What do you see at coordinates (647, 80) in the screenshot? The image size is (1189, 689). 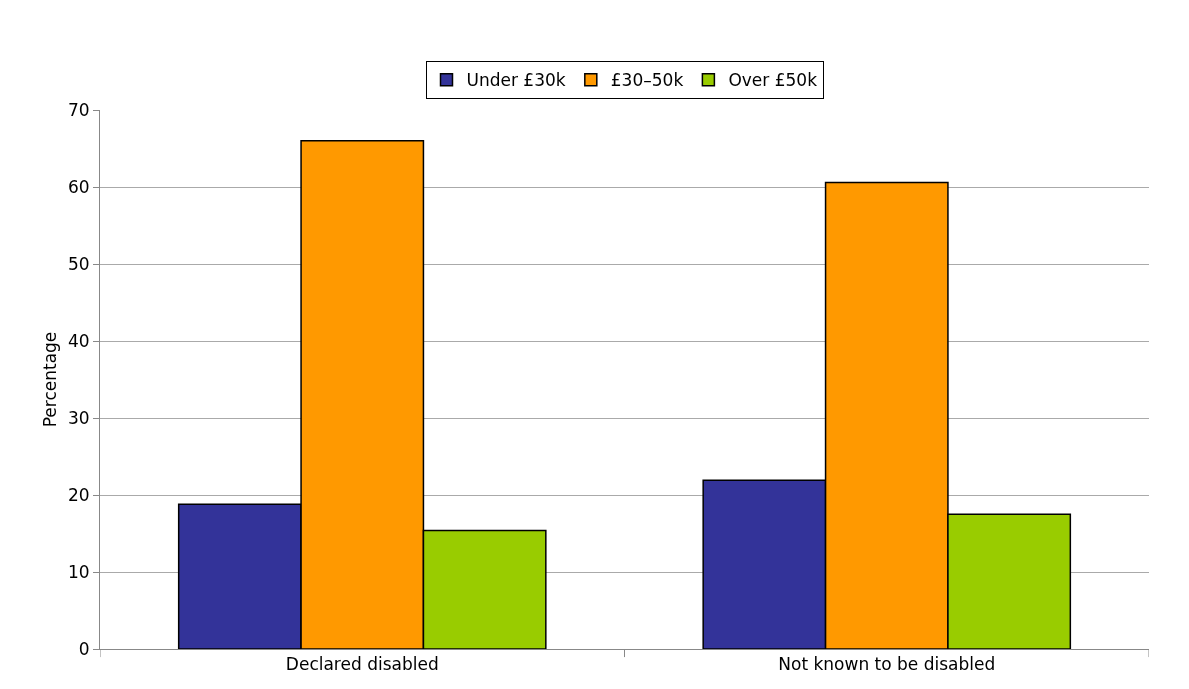 I see `legend-label: £30–50k` at bounding box center [647, 80].